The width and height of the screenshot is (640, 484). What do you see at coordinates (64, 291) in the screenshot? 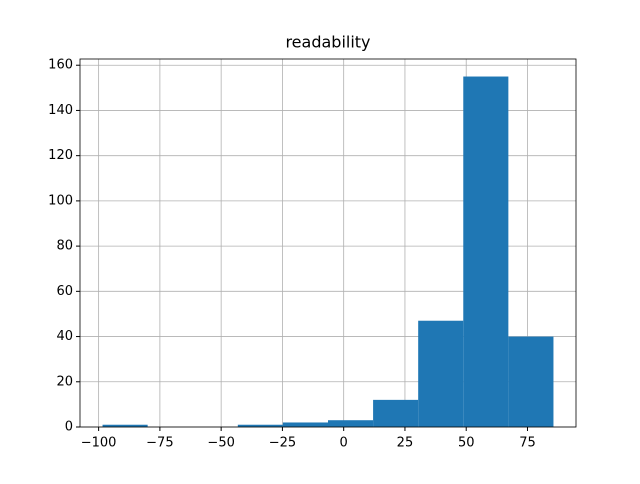
I see `y-tick-label: 60` at bounding box center [64, 291].